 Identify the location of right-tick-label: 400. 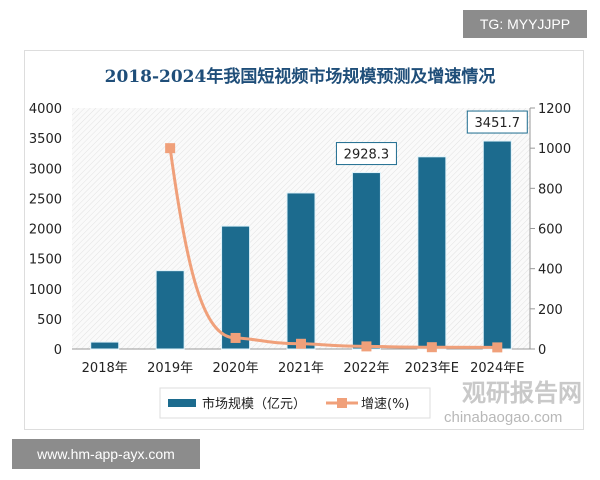
(550, 270).